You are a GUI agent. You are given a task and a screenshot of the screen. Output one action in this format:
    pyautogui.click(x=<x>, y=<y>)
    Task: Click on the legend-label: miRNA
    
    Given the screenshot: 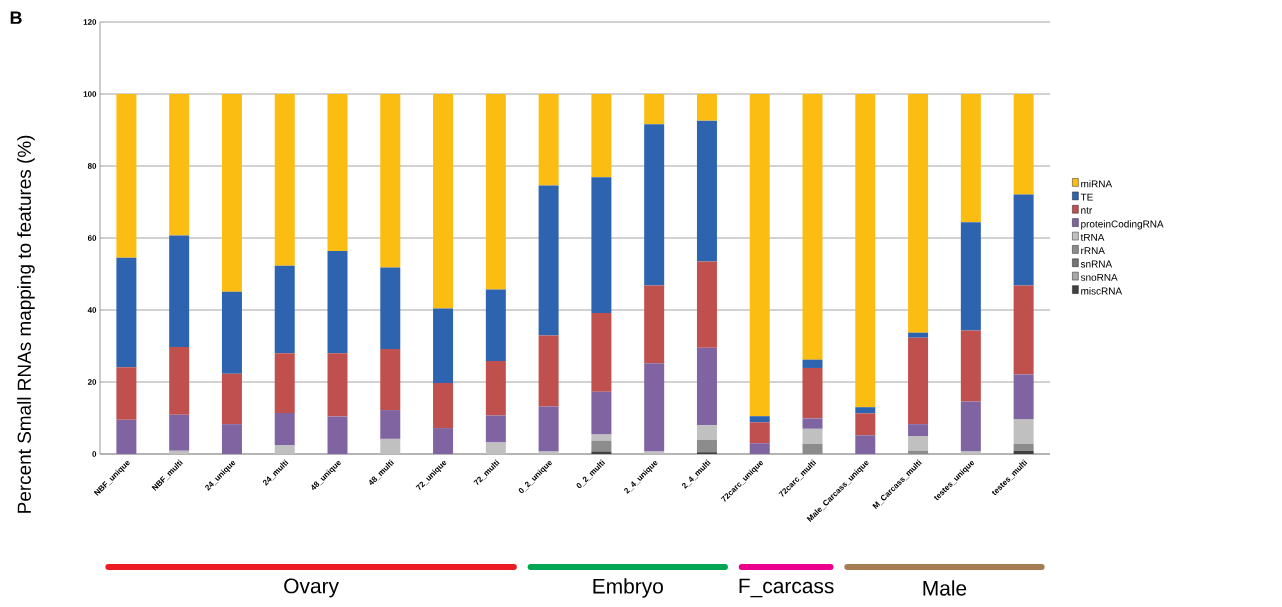 What is the action you would take?
    pyautogui.click(x=1097, y=184)
    